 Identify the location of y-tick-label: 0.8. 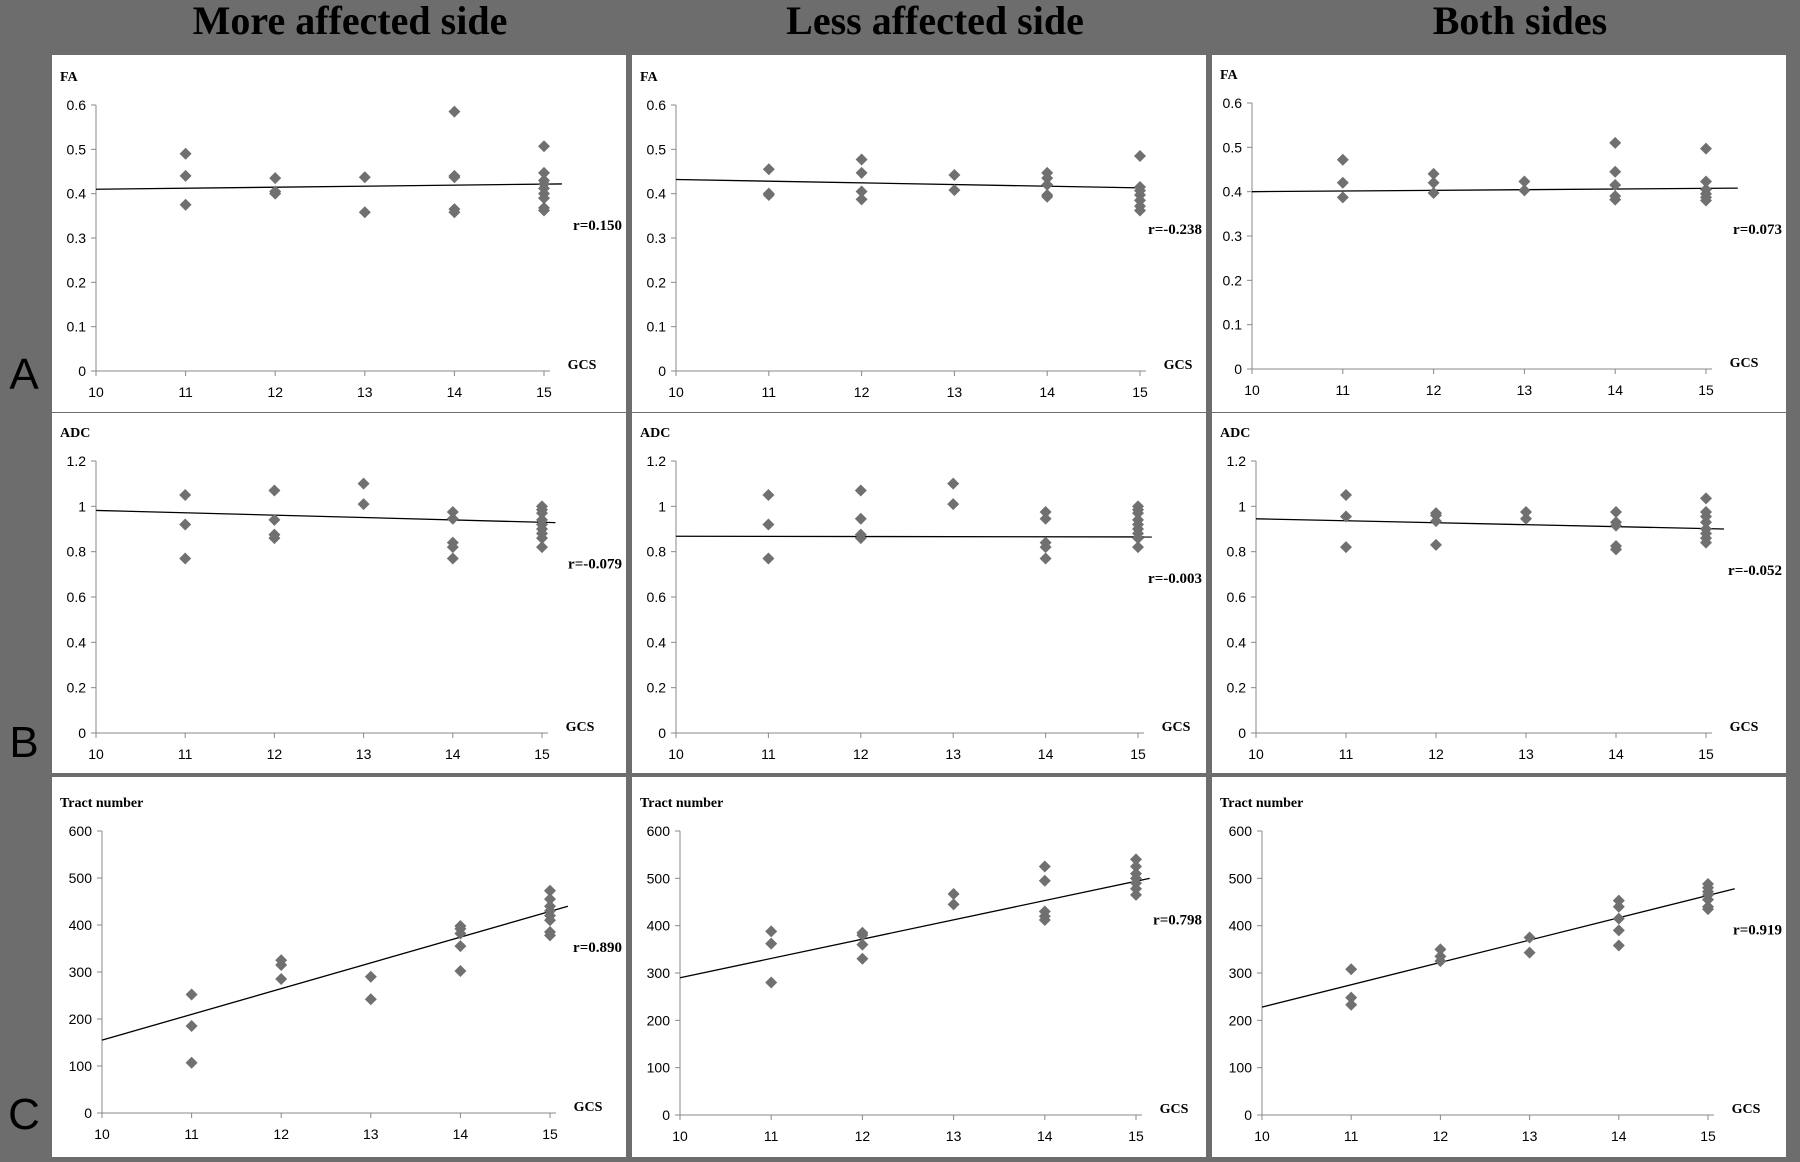
(1237, 552).